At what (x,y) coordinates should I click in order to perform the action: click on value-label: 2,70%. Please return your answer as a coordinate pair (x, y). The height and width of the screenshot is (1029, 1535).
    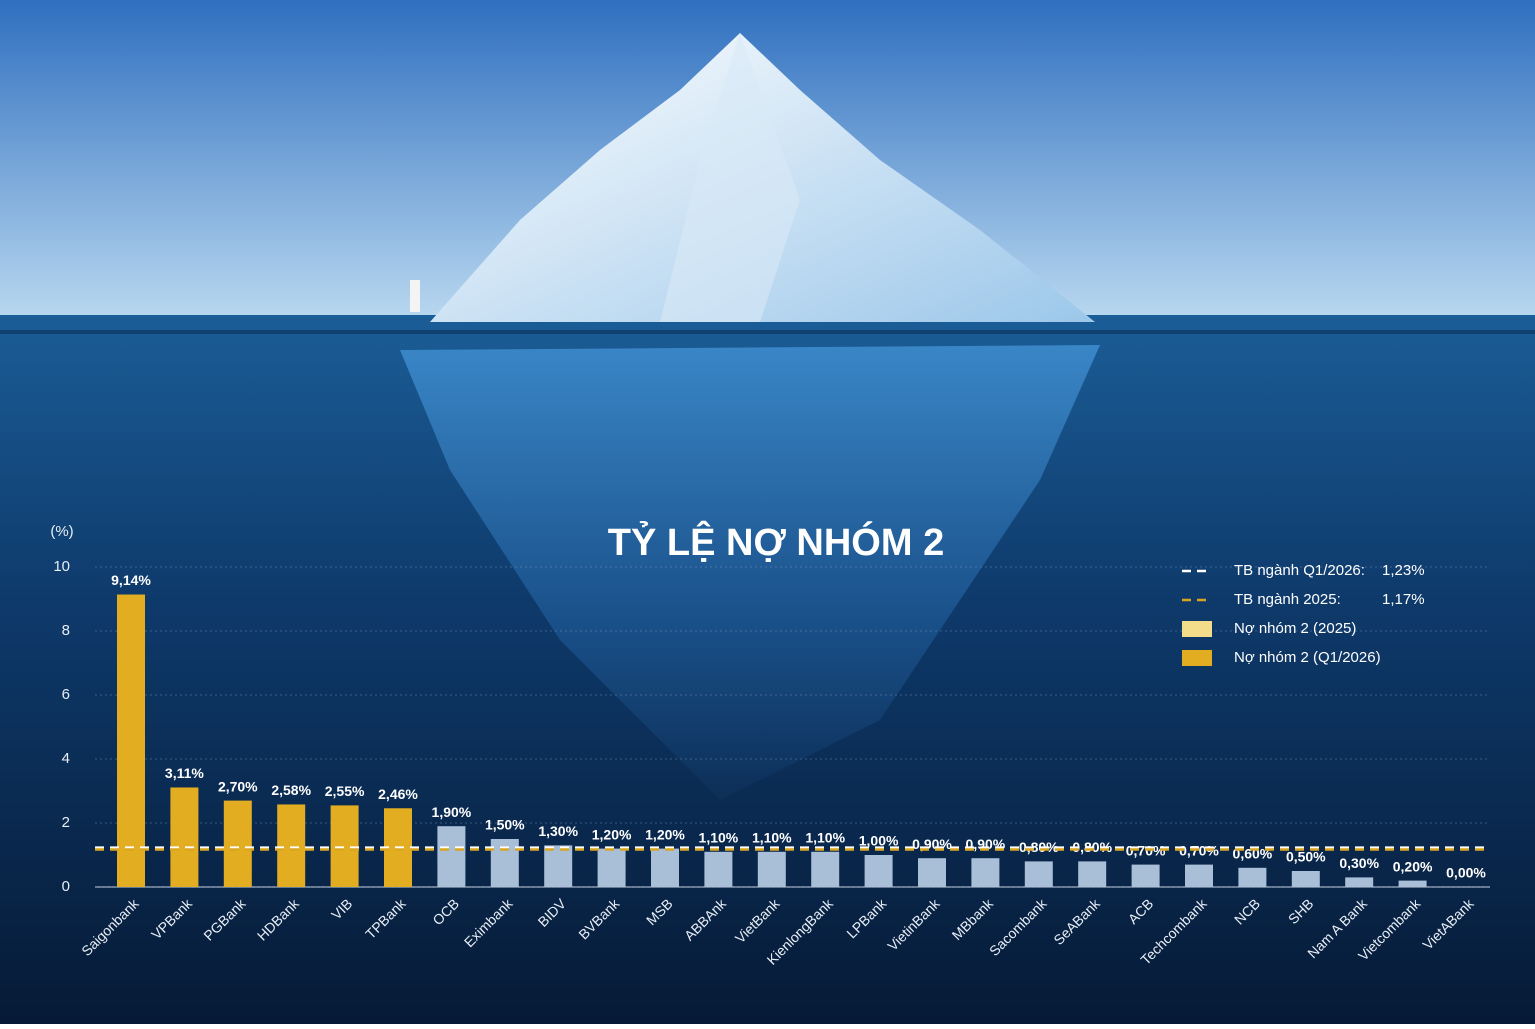
    Looking at the image, I should click on (238, 786).